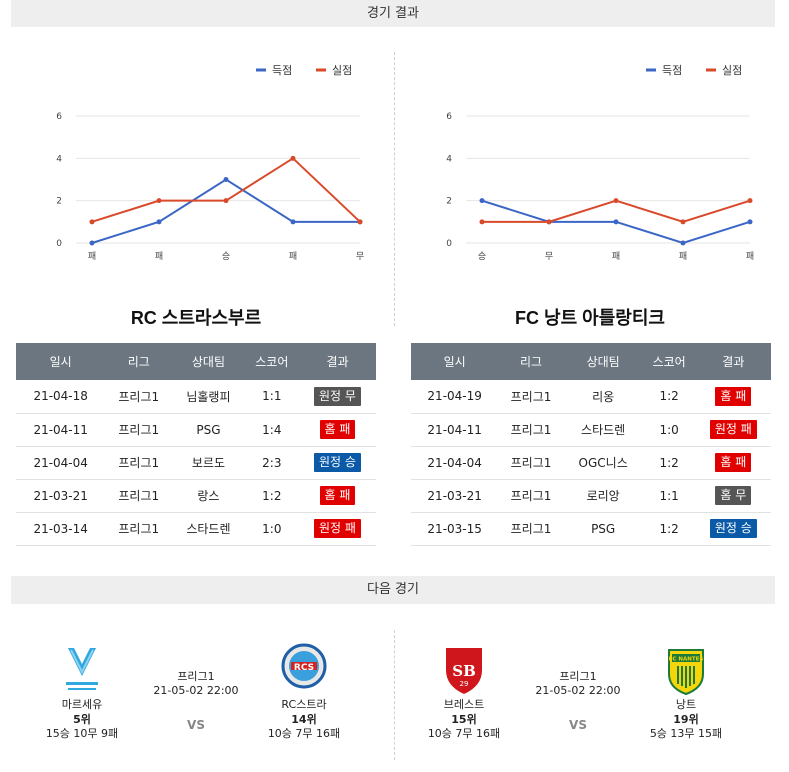 This screenshot has width=789, height=772. Describe the element at coordinates (139, 361) in the screenshot. I see `col-league: 리그` at that location.